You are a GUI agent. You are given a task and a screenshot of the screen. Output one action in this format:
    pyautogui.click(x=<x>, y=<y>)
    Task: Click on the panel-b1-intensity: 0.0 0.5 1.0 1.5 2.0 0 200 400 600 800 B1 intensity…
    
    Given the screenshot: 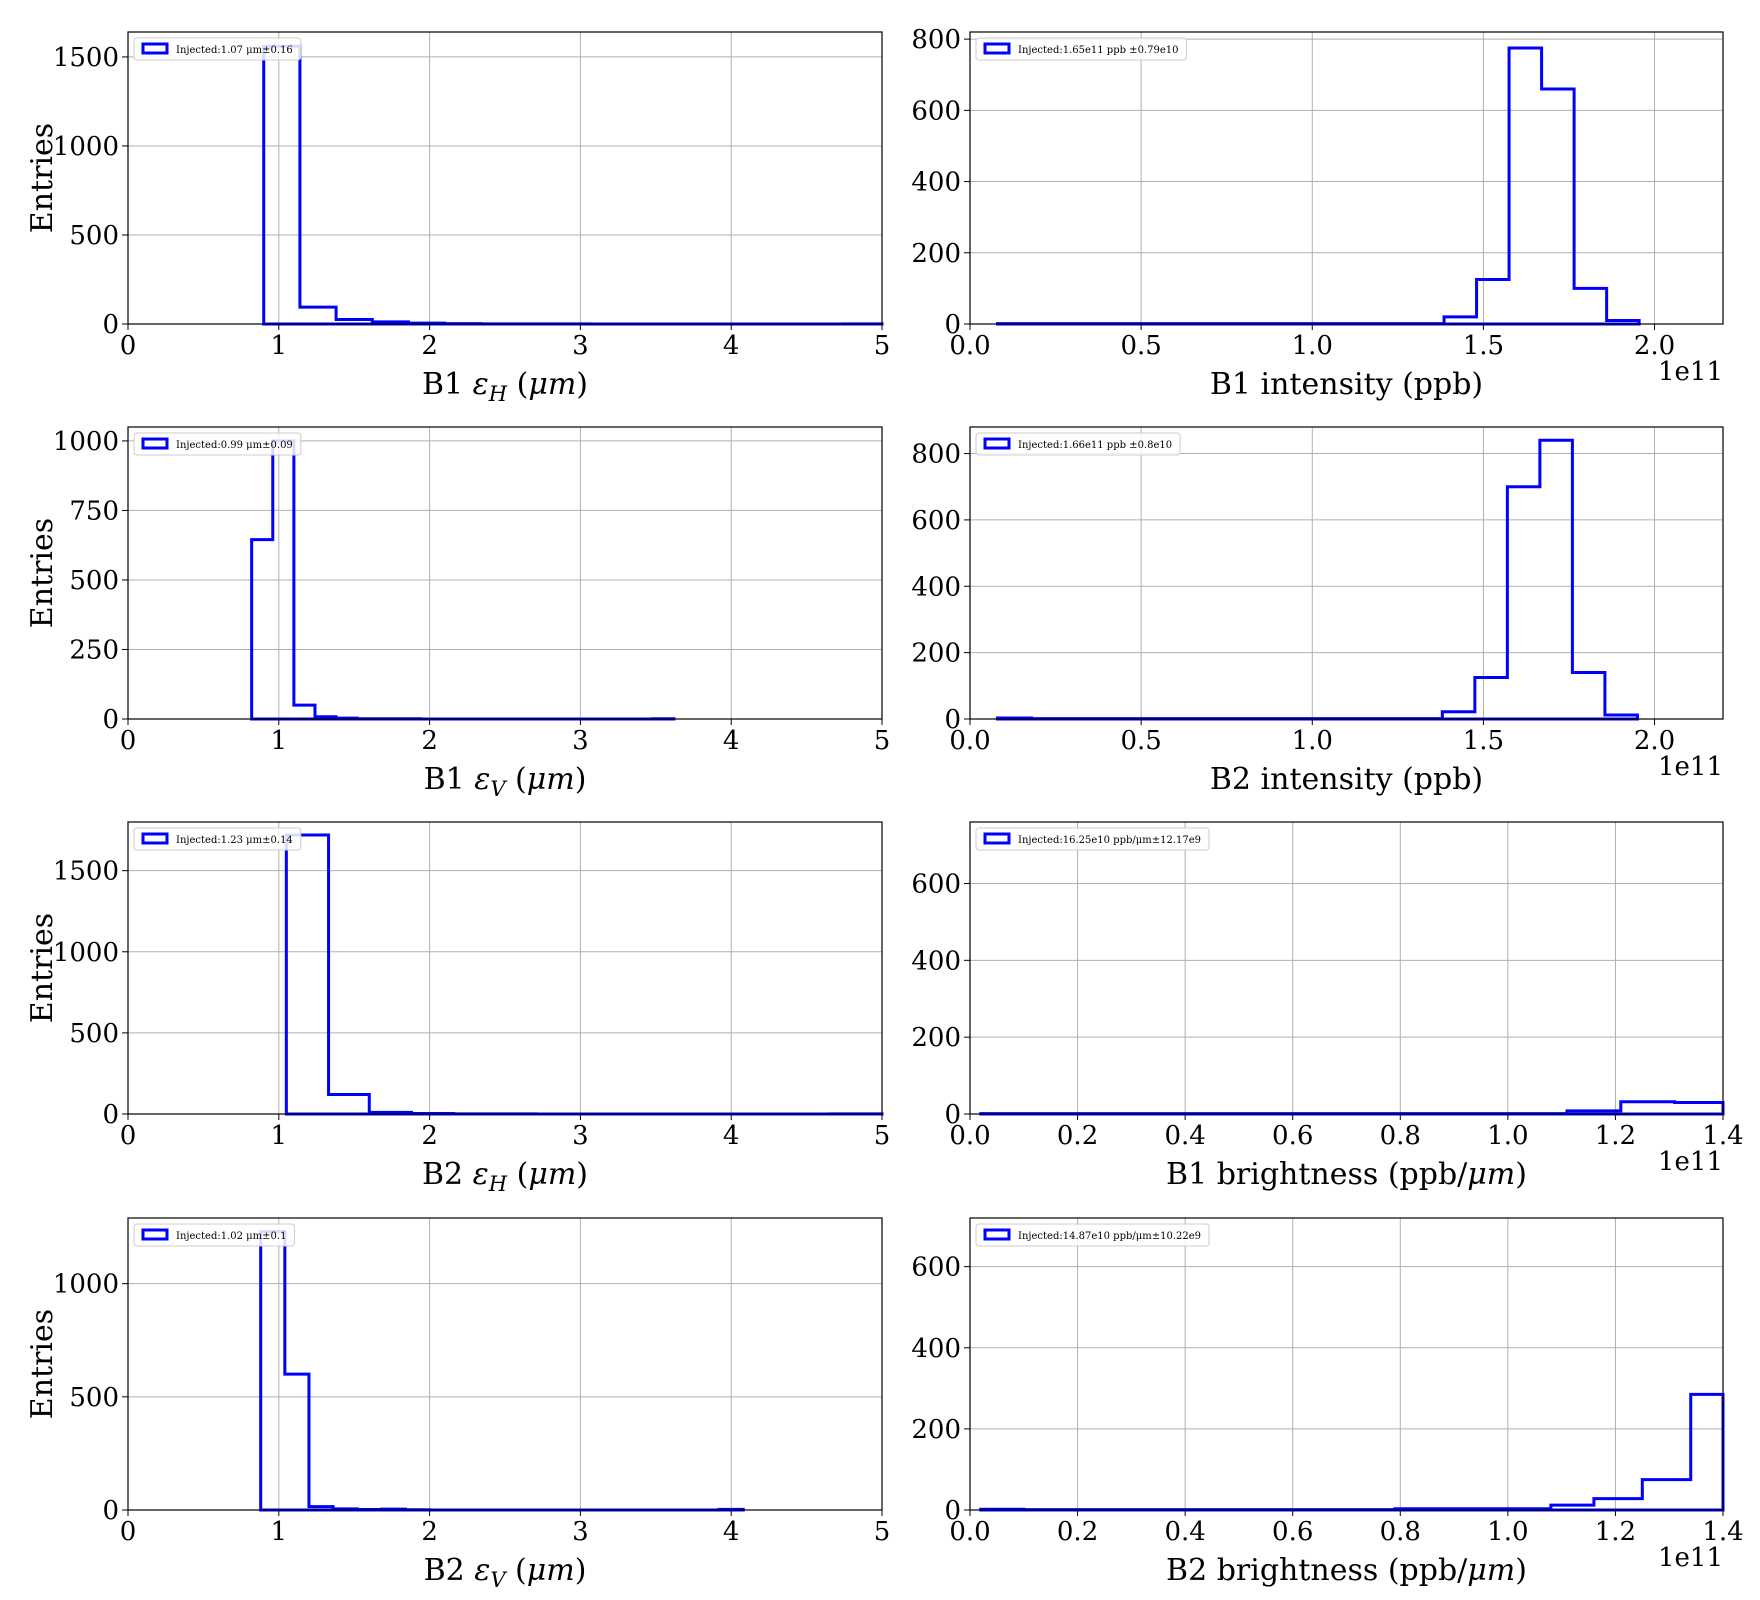 What is the action you would take?
    pyautogui.click(x=1317, y=213)
    